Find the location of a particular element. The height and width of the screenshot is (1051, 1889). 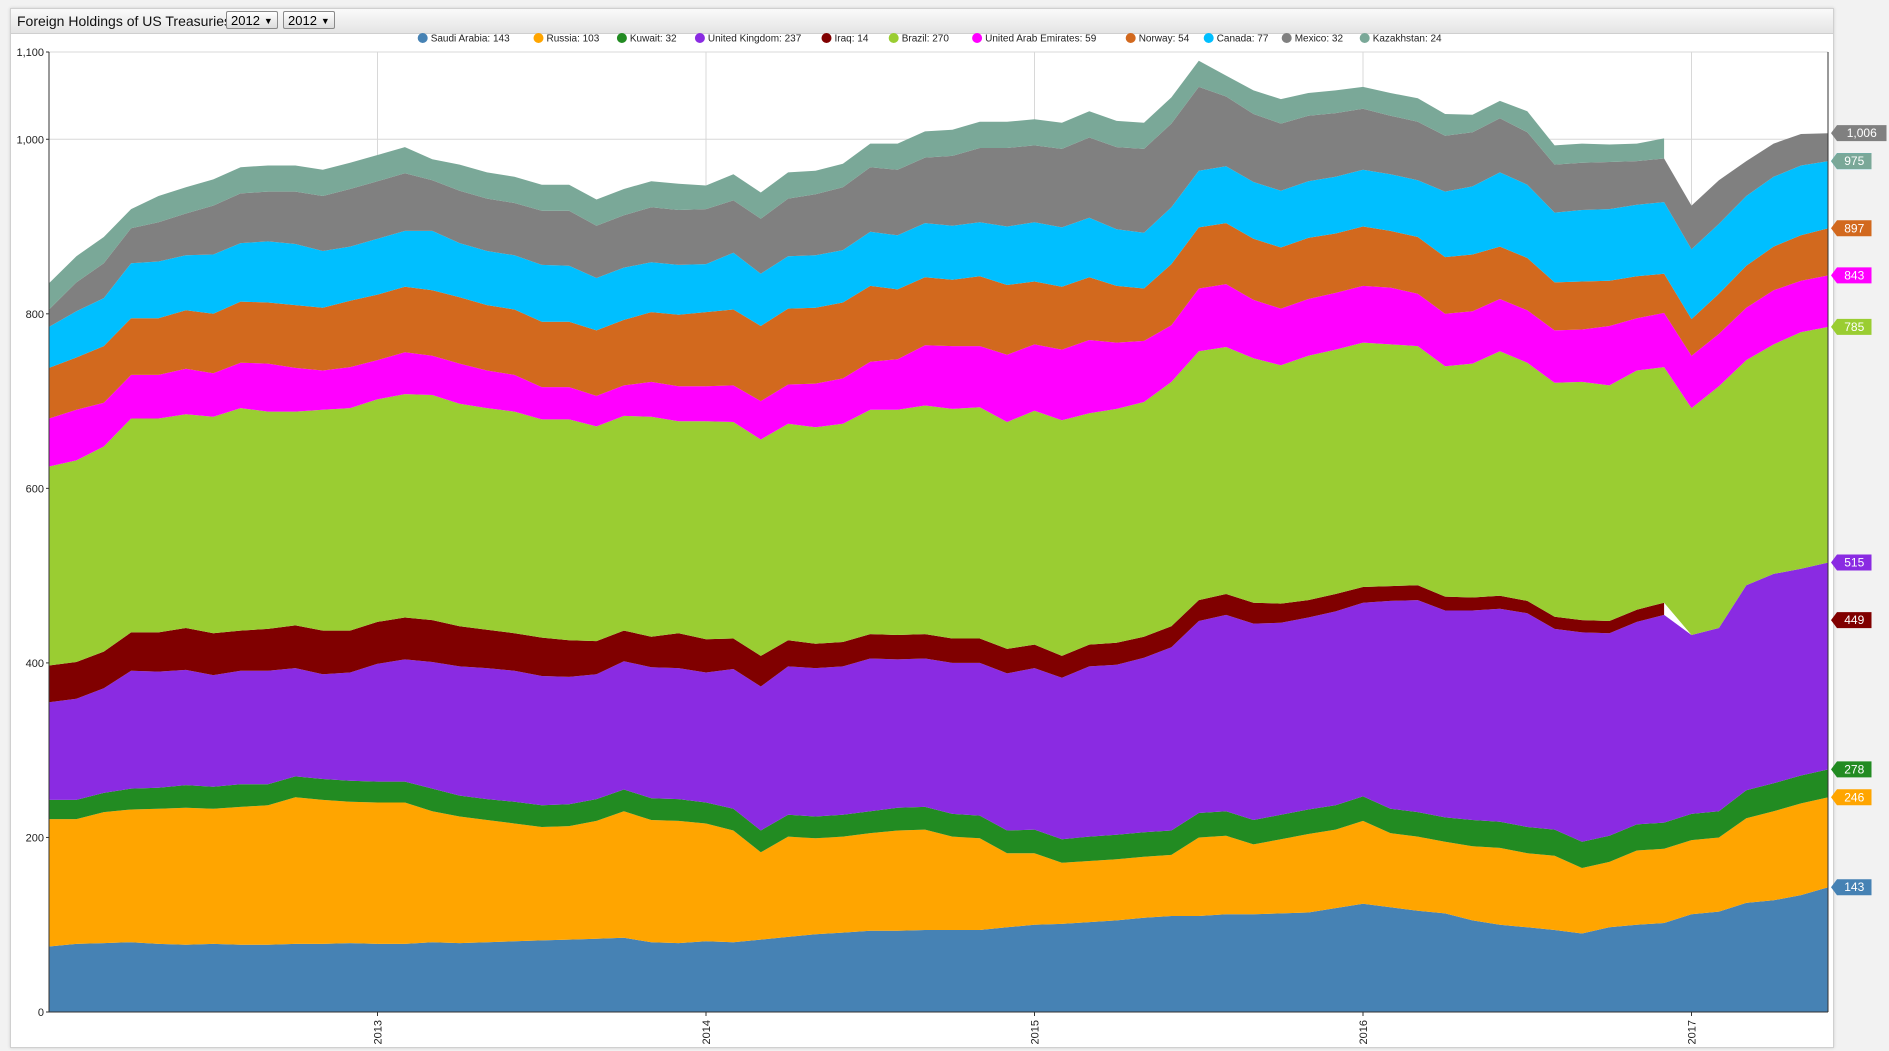

x-tick-label: 2016 is located at coordinates (1364, 1032).